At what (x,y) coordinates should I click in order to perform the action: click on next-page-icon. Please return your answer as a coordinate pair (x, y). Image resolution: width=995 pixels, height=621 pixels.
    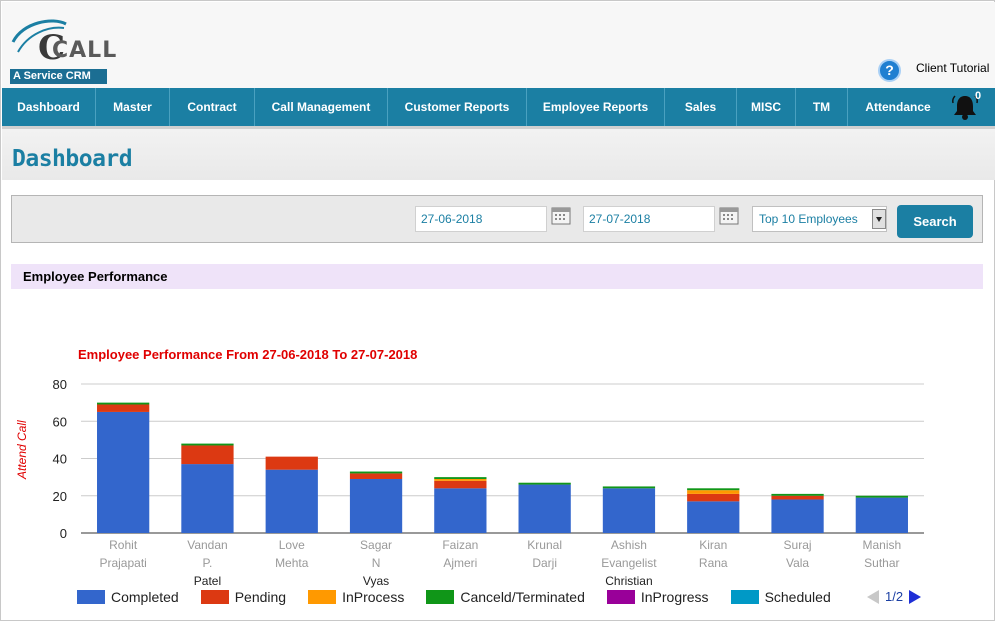
    Looking at the image, I should click on (915, 596).